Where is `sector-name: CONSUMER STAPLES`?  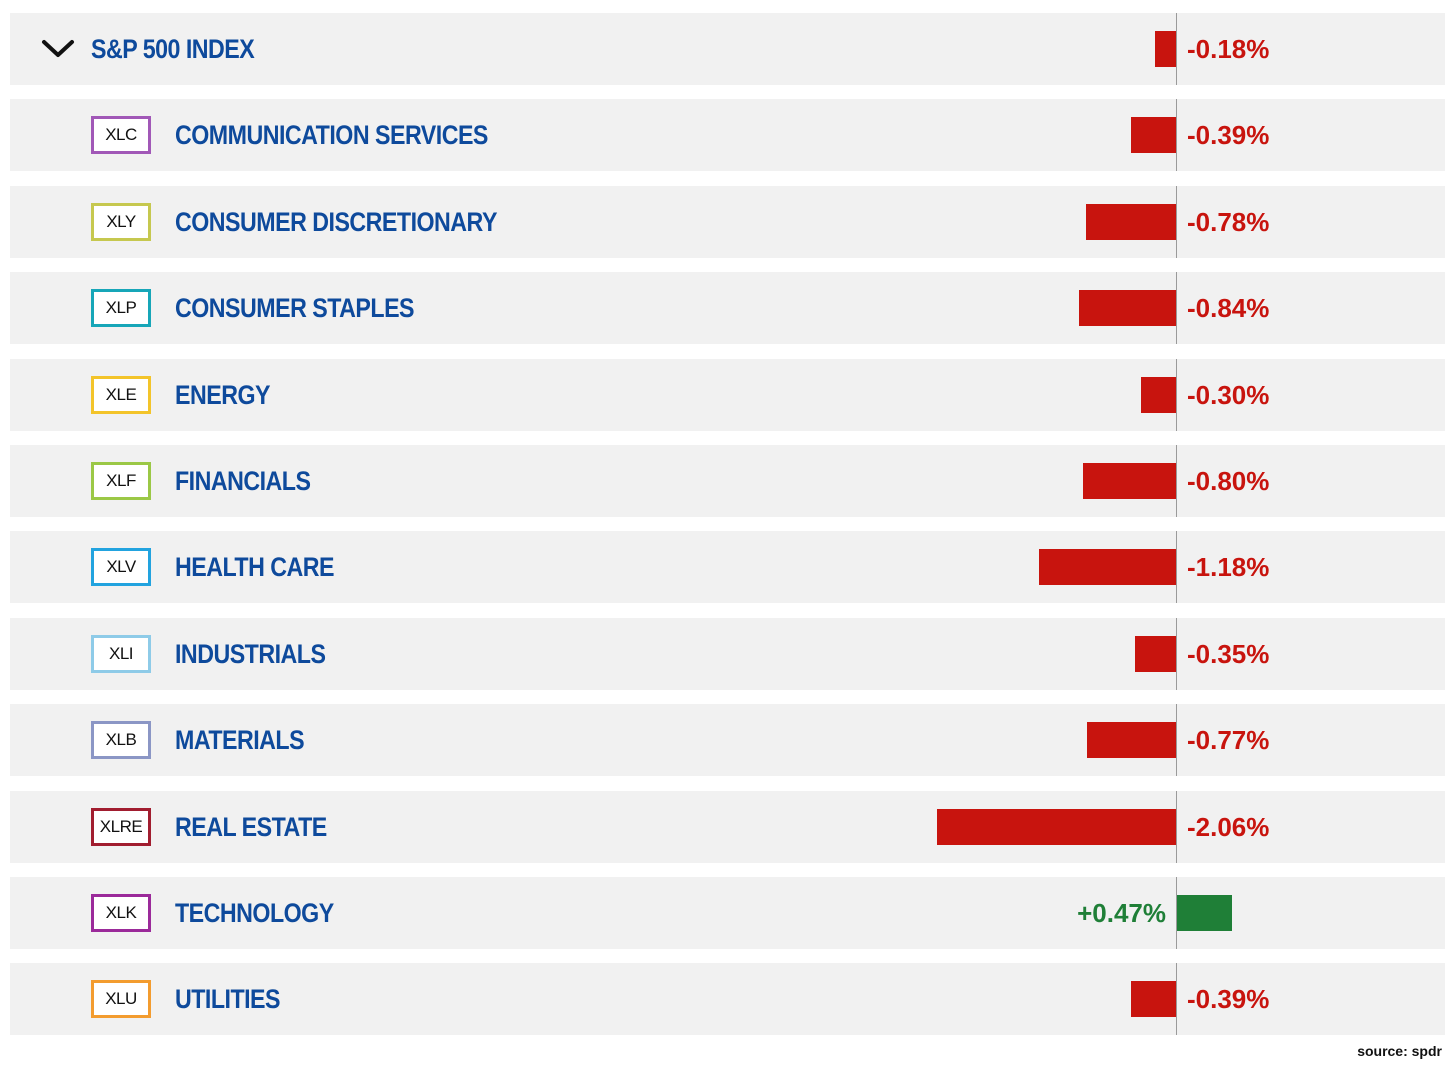
sector-name: CONSUMER STAPLES is located at coordinates (295, 308).